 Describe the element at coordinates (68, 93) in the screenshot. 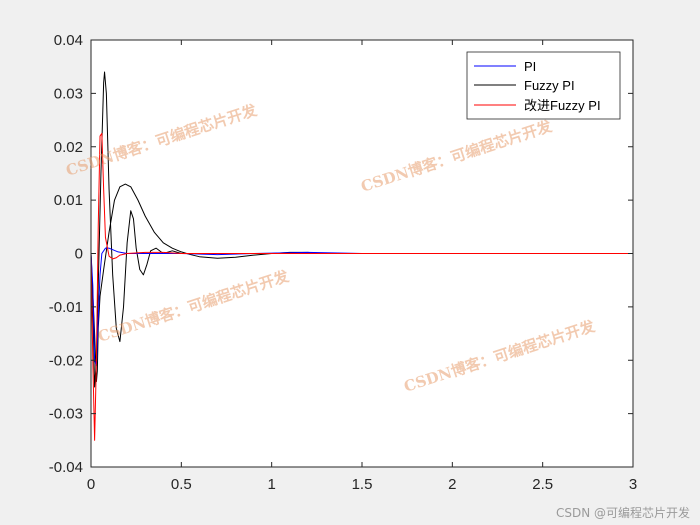

I see `y-tick-label: 0.03` at that location.